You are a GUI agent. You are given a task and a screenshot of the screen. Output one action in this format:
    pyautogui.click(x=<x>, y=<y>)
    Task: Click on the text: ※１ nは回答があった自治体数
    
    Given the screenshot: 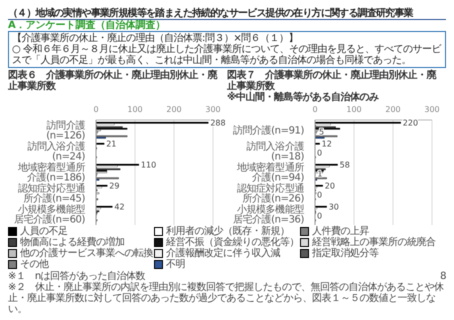 What is the action you would take?
    pyautogui.click(x=77, y=276)
    